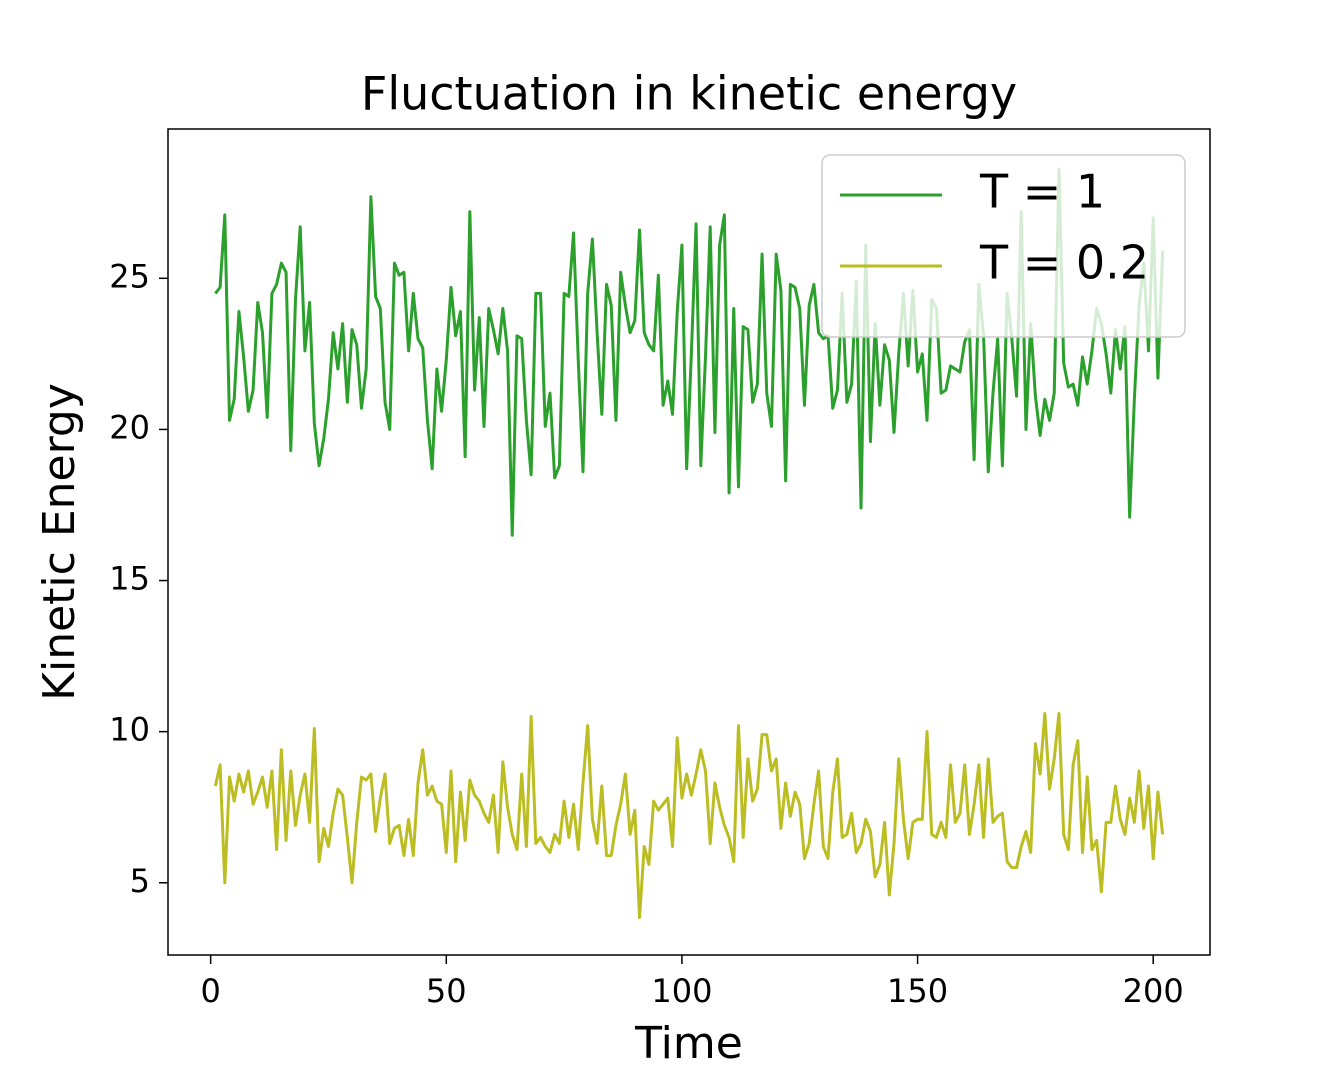  I want to click on legend-box, so click(1003, 246).